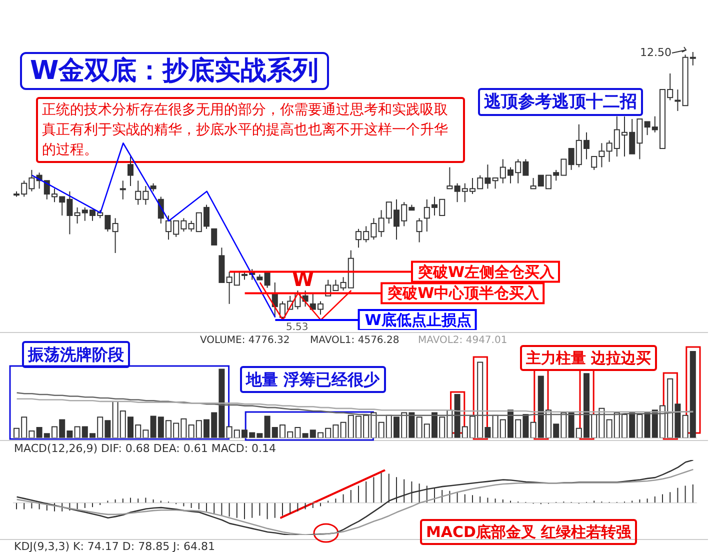 The width and height of the screenshot is (724, 552). What do you see at coordinates (76, 354) in the screenshot?
I see `annotation: 振荡洗牌阶段` at bounding box center [76, 354].